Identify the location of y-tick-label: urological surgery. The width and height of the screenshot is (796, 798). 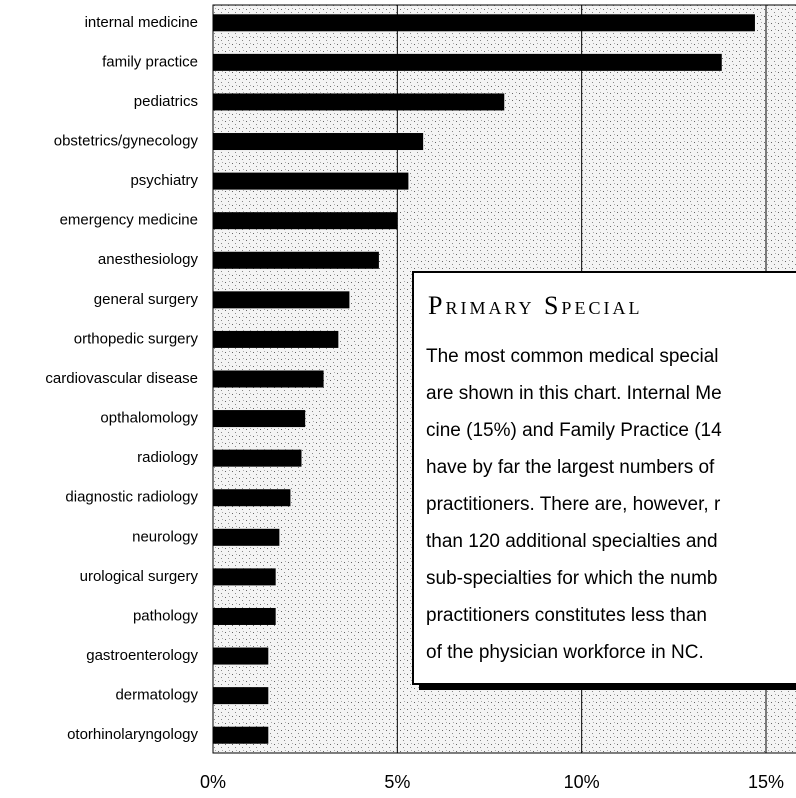
(139, 576).